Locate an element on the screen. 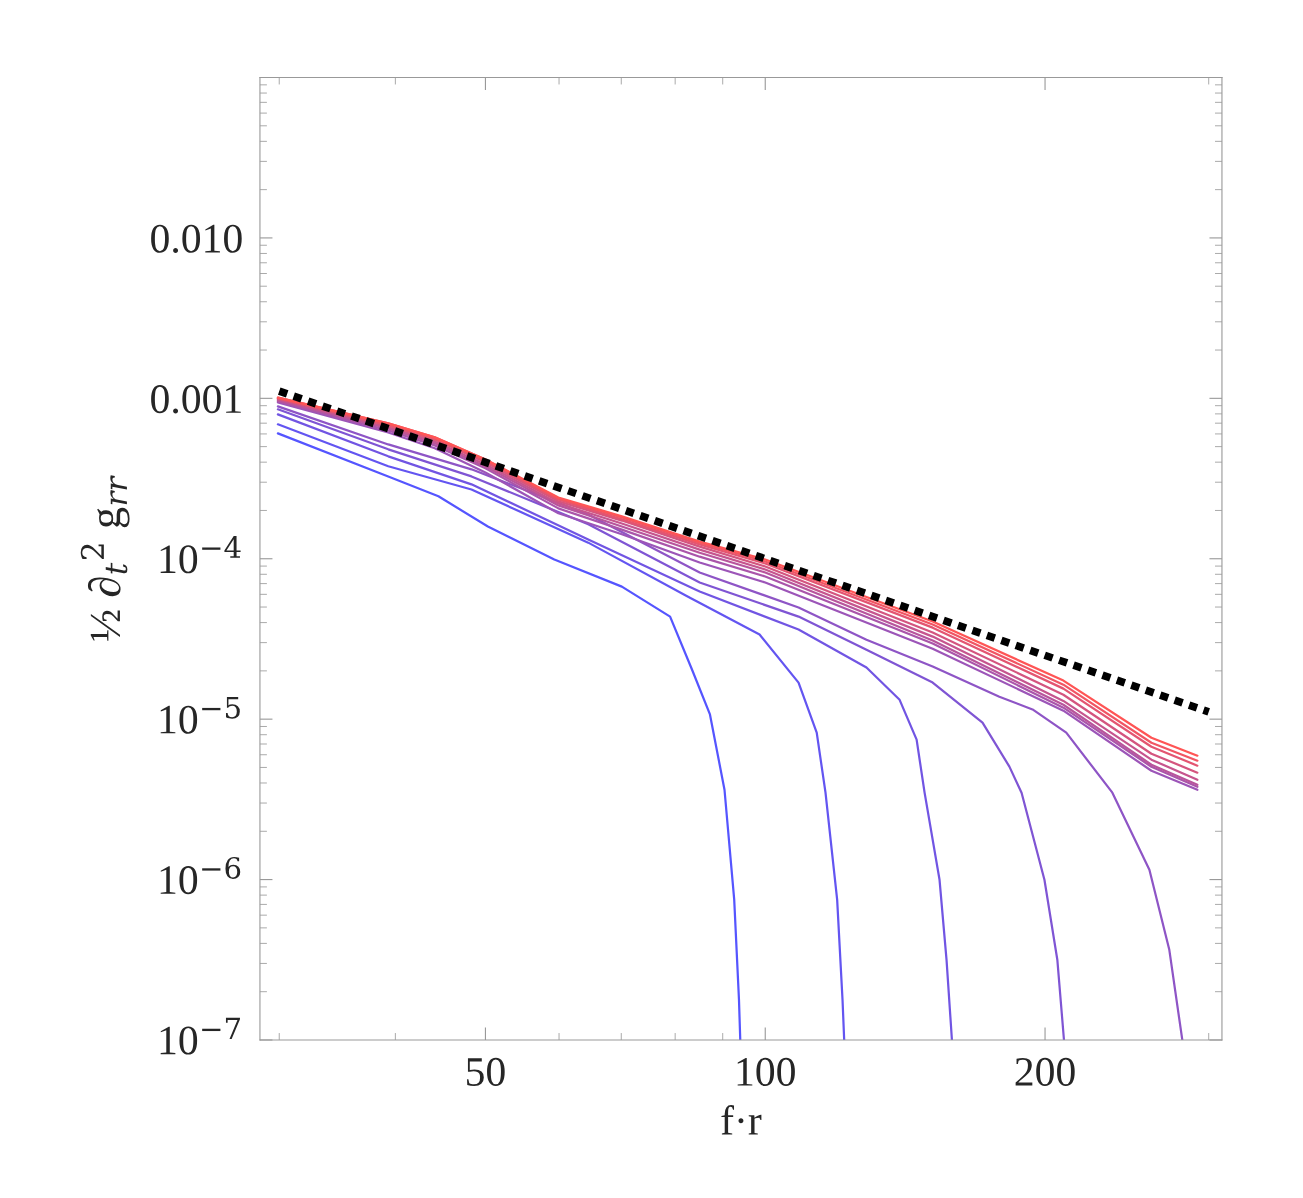 This screenshot has width=1303, height=1198. y-tick-label: 10$^{−5}$ is located at coordinates (200, 715).